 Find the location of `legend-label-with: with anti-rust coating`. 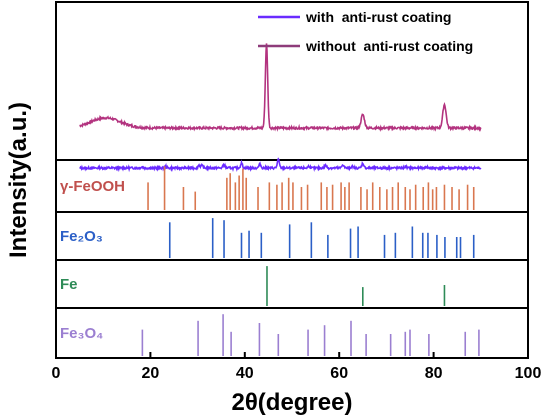

legend-label-with: with anti-rust coating is located at coordinates (378, 17).